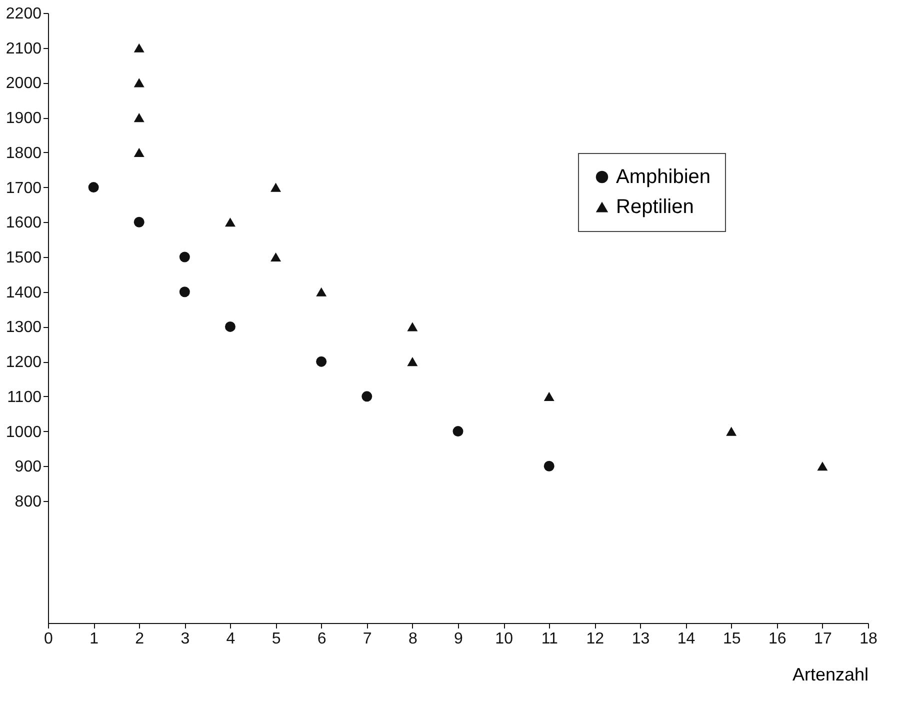 The image size is (908, 709). I want to click on x-tick-label: 9, so click(459, 639).